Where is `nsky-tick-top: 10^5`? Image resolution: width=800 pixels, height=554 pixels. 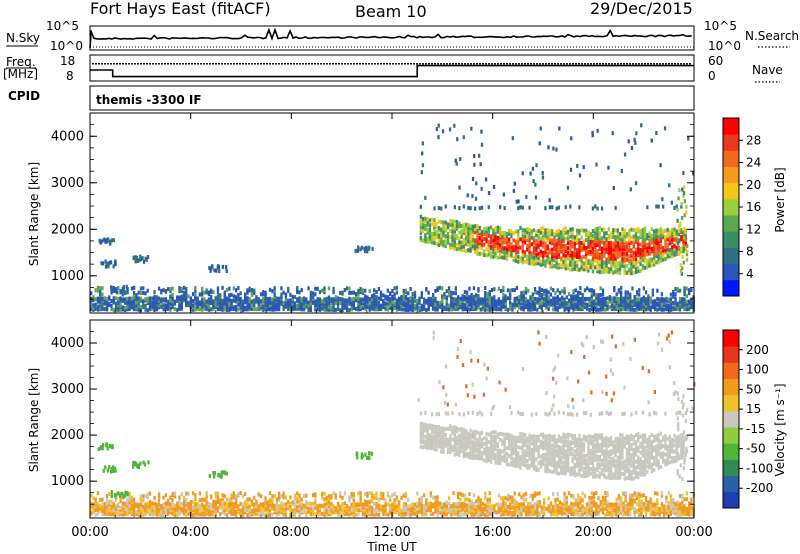 nsky-tick-top: 10^5 is located at coordinates (62, 26).